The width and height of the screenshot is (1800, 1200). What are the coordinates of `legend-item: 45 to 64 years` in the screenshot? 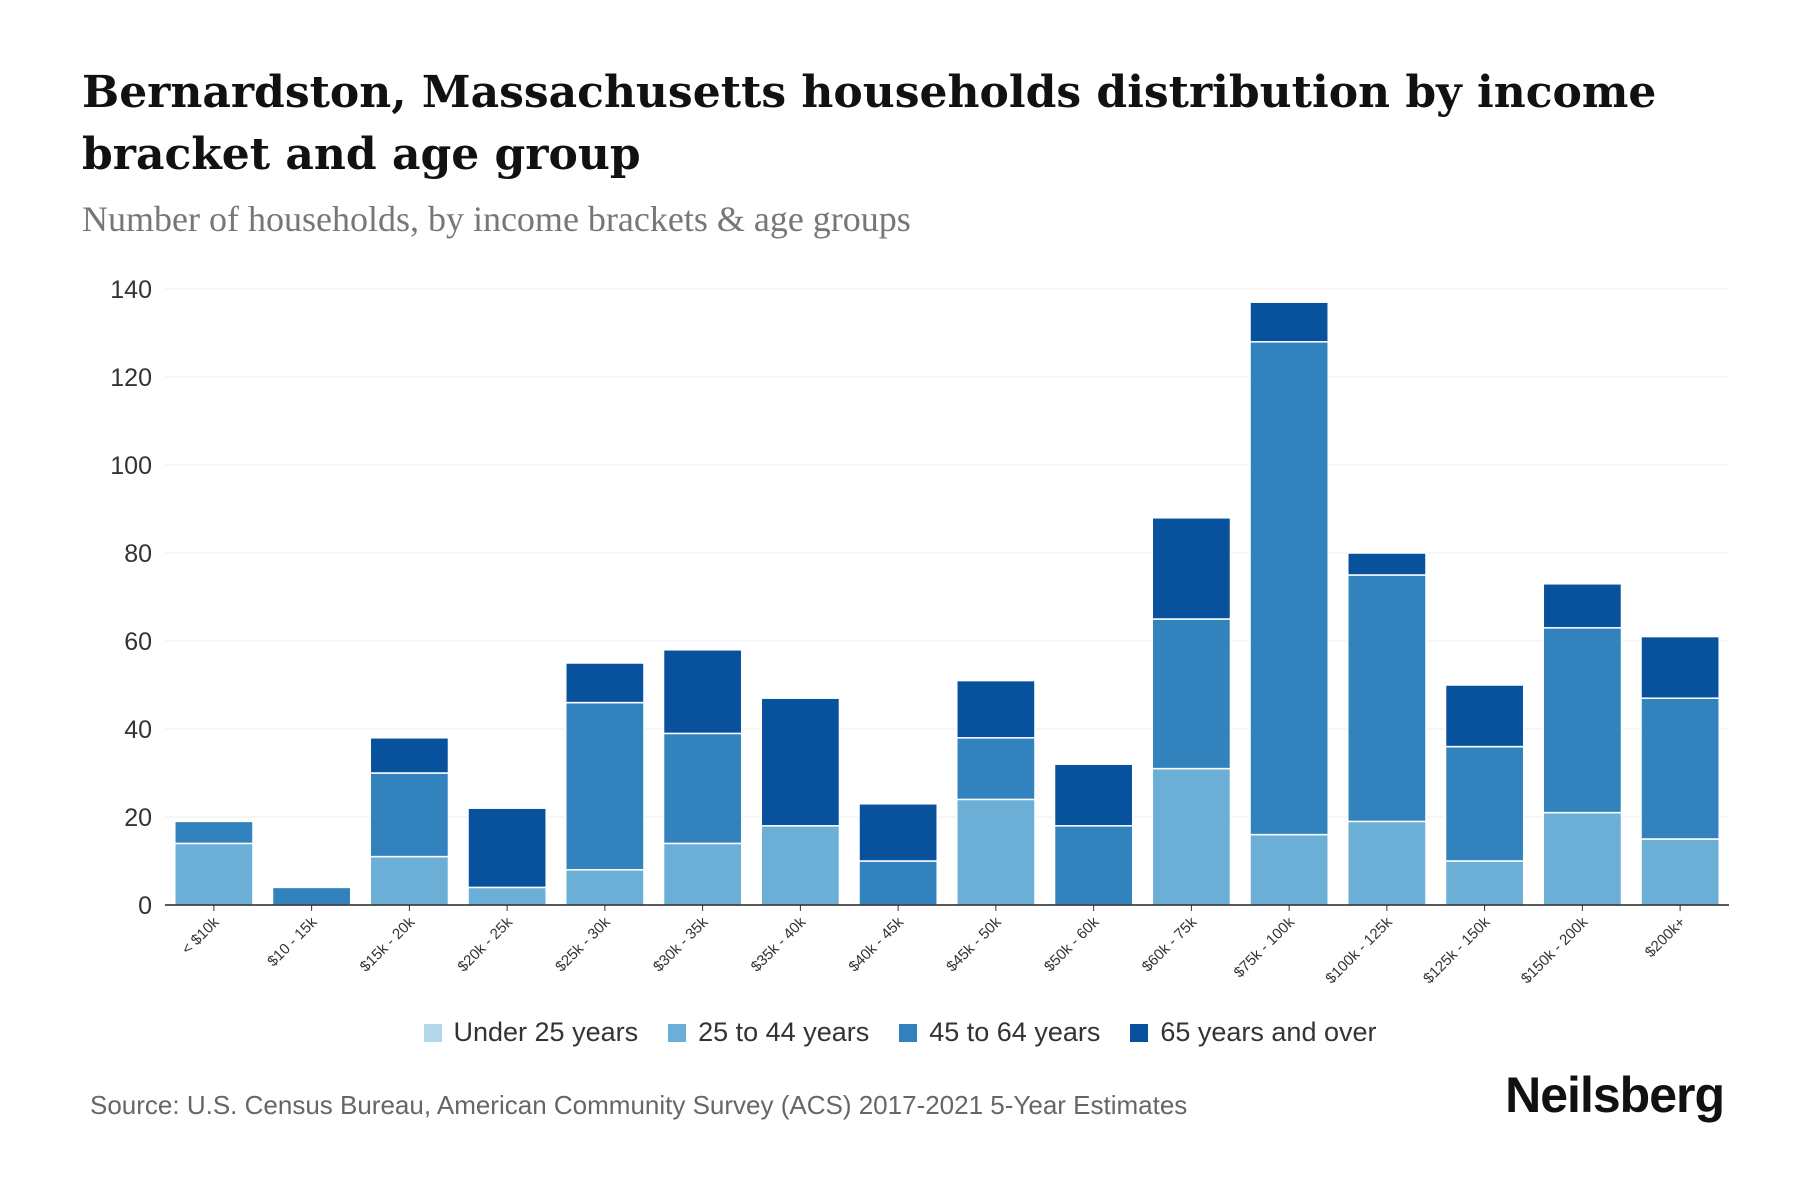 It's located at (999, 1032).